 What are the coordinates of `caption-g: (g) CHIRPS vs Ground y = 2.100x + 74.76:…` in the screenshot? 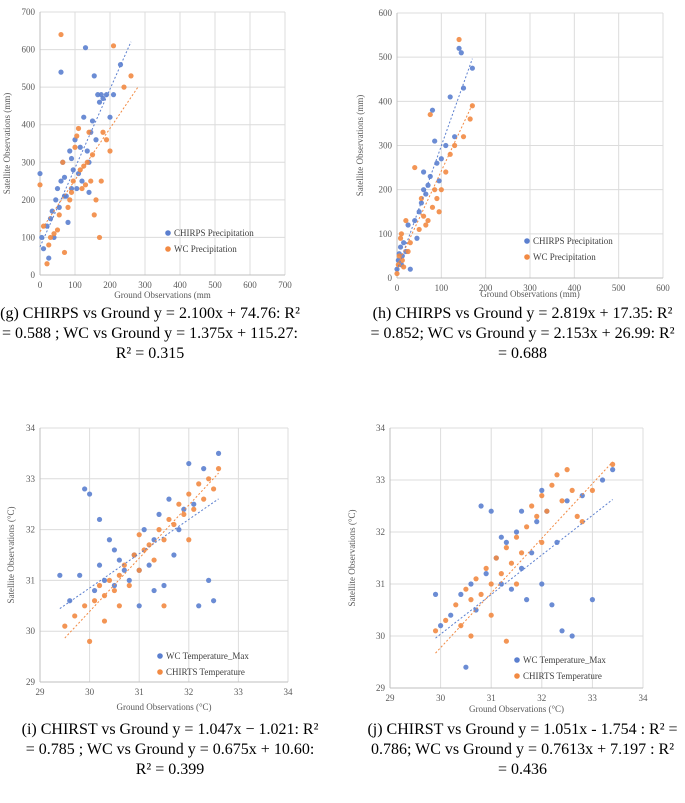 It's located at (150, 334).